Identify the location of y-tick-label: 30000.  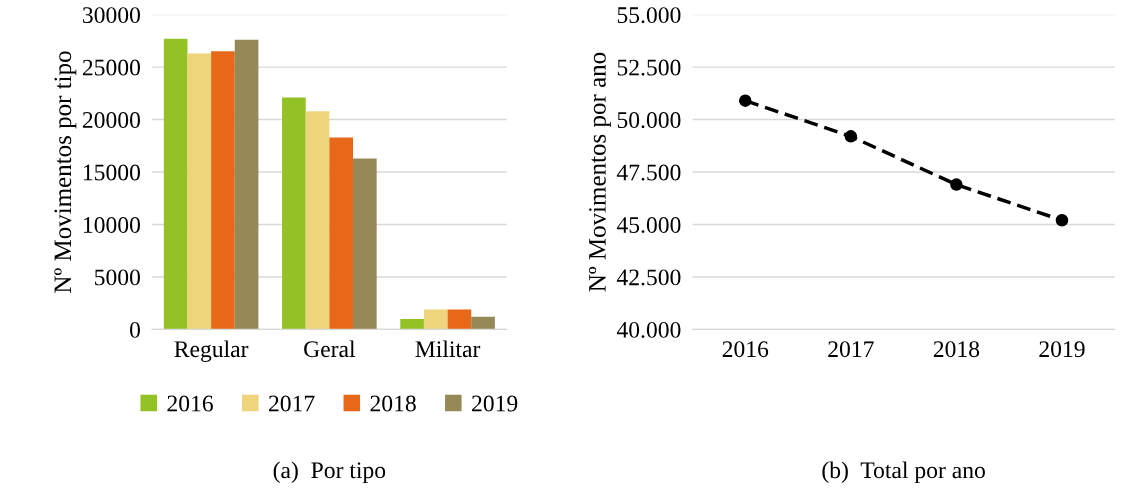
(111, 15).